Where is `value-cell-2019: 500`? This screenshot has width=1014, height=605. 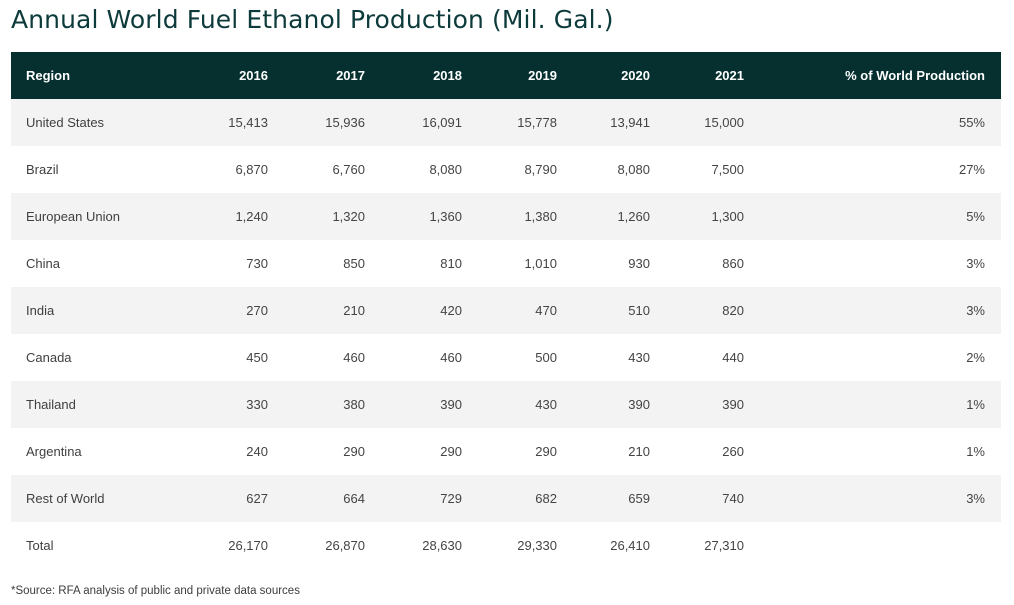
value-cell-2019: 500 is located at coordinates (509, 357).